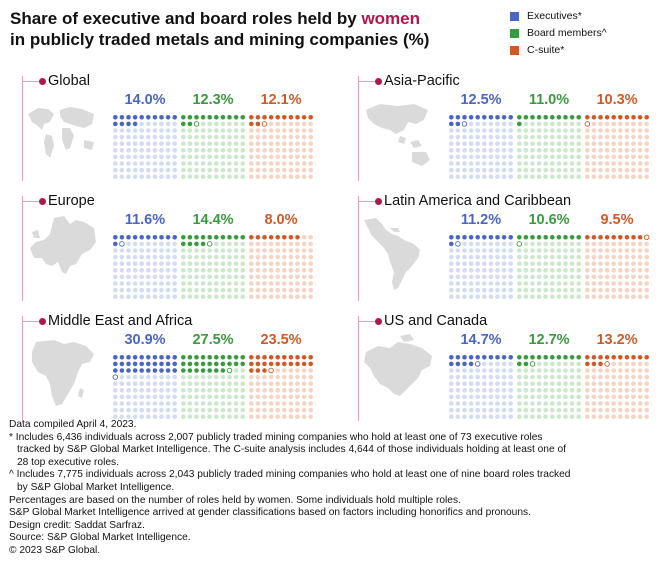 This screenshot has width=660, height=570. What do you see at coordinates (558, 33) in the screenshot?
I see `legend-item-board: Board members^` at bounding box center [558, 33].